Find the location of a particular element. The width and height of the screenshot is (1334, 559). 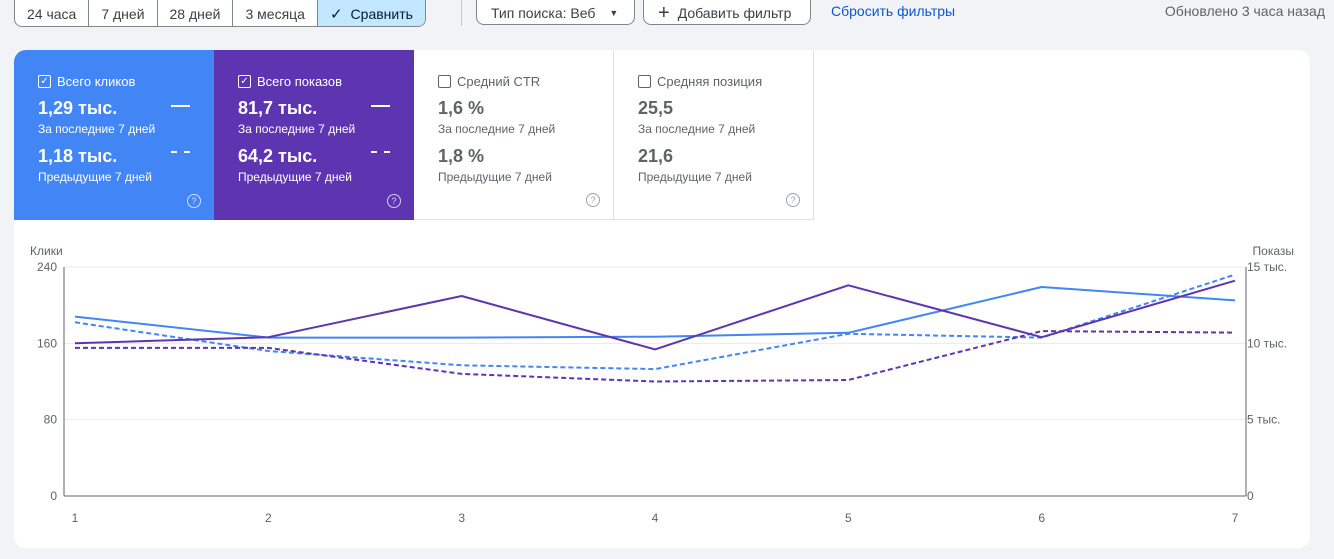

range-3m-label: 3 месяца is located at coordinates (275, 13).